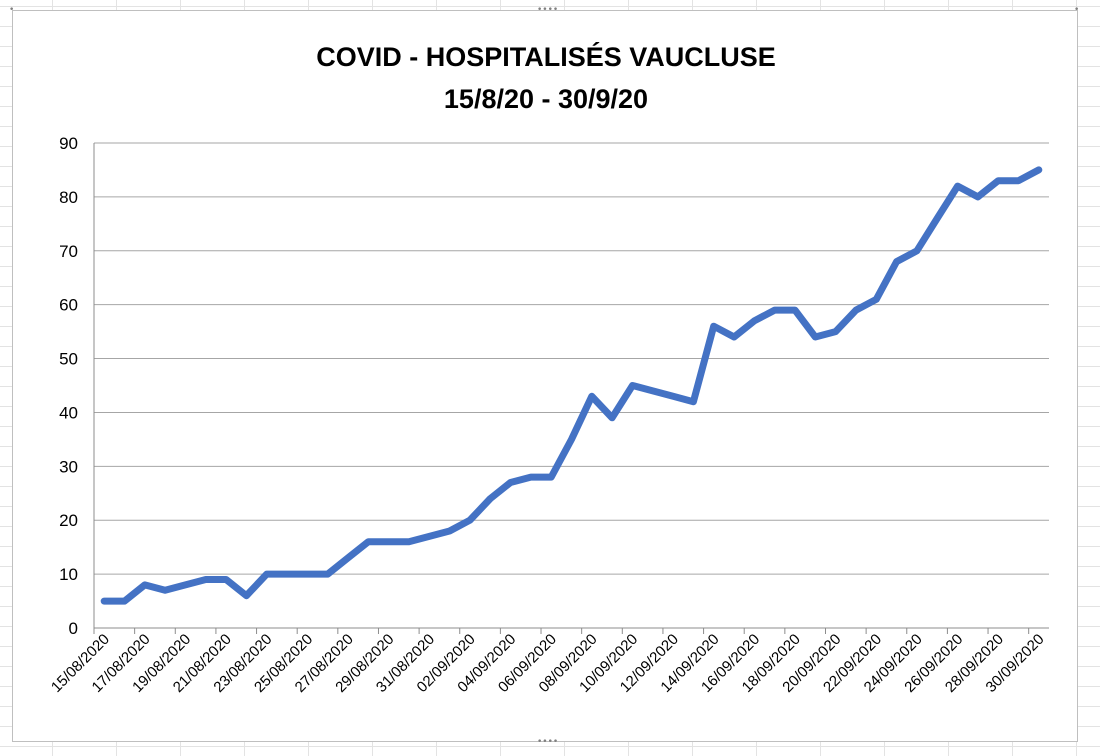 Image resolution: width=1100 pixels, height=756 pixels. What do you see at coordinates (548, 10) in the screenshot?
I see `resize-handle-top: ••••` at bounding box center [548, 10].